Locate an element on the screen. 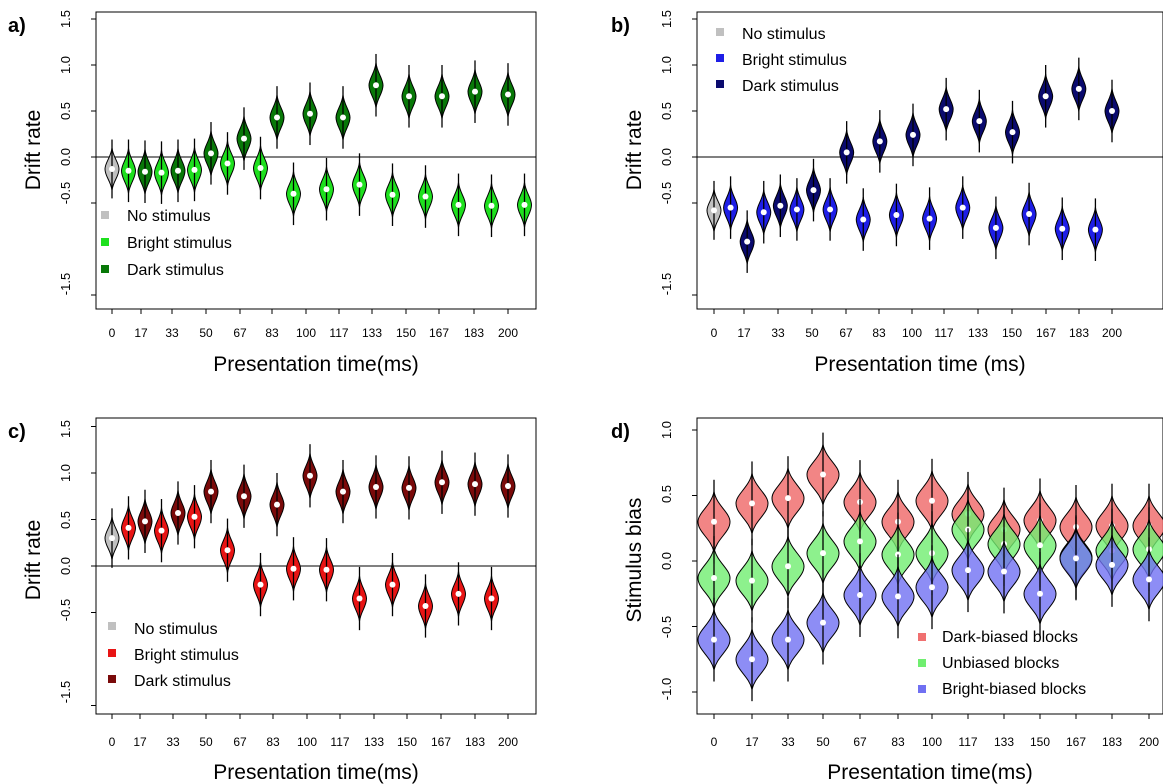  panel-c-xtick-label: 67 is located at coordinates (240, 742).